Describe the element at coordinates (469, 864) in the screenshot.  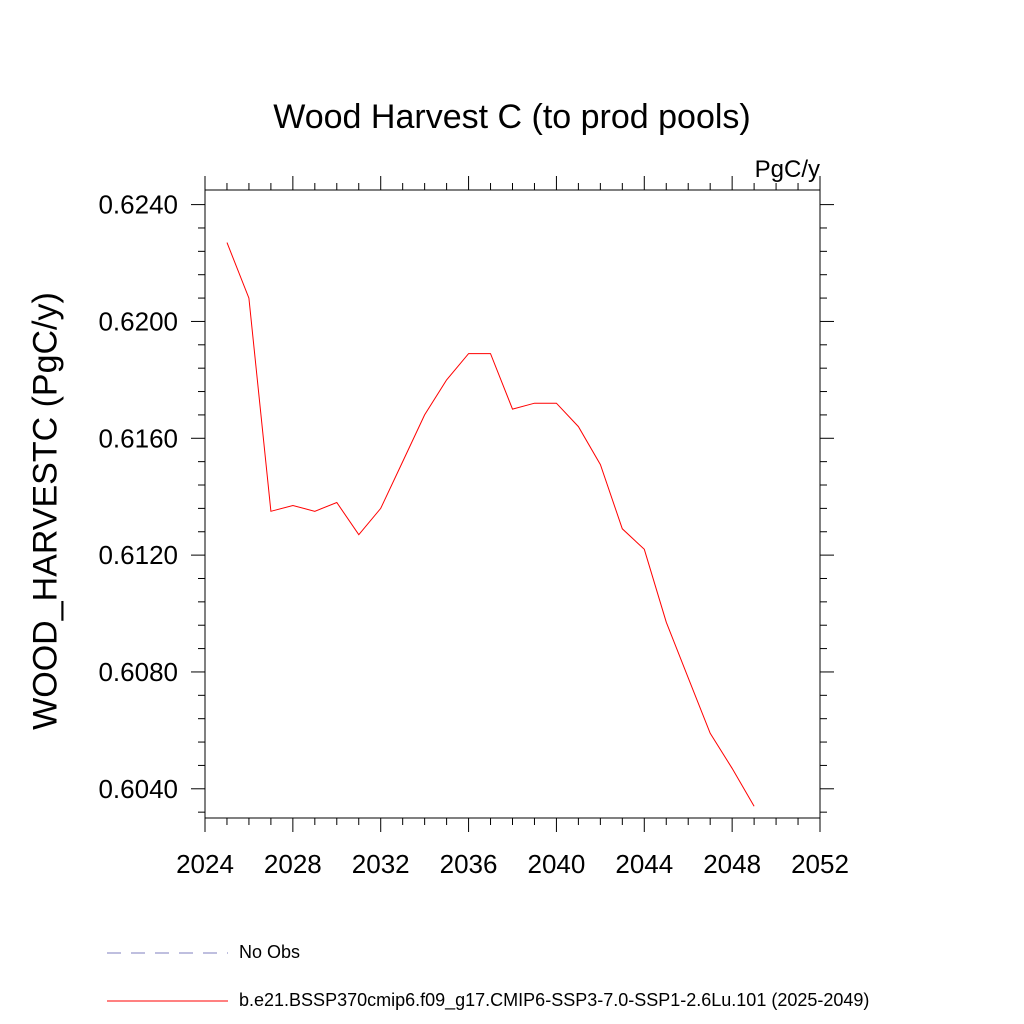
I see `x-tick-label: 2036` at that location.